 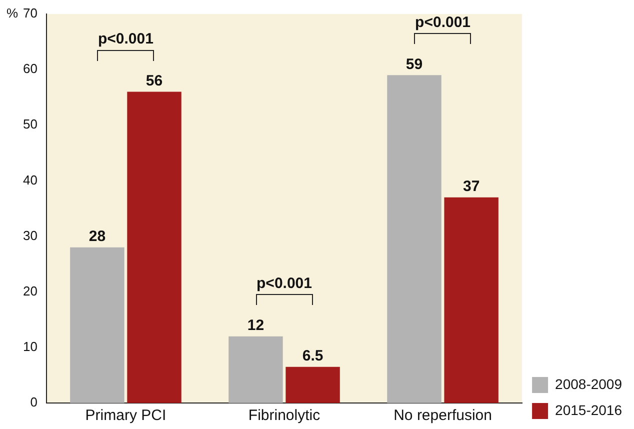 I want to click on data-label: 59, so click(x=414, y=64).